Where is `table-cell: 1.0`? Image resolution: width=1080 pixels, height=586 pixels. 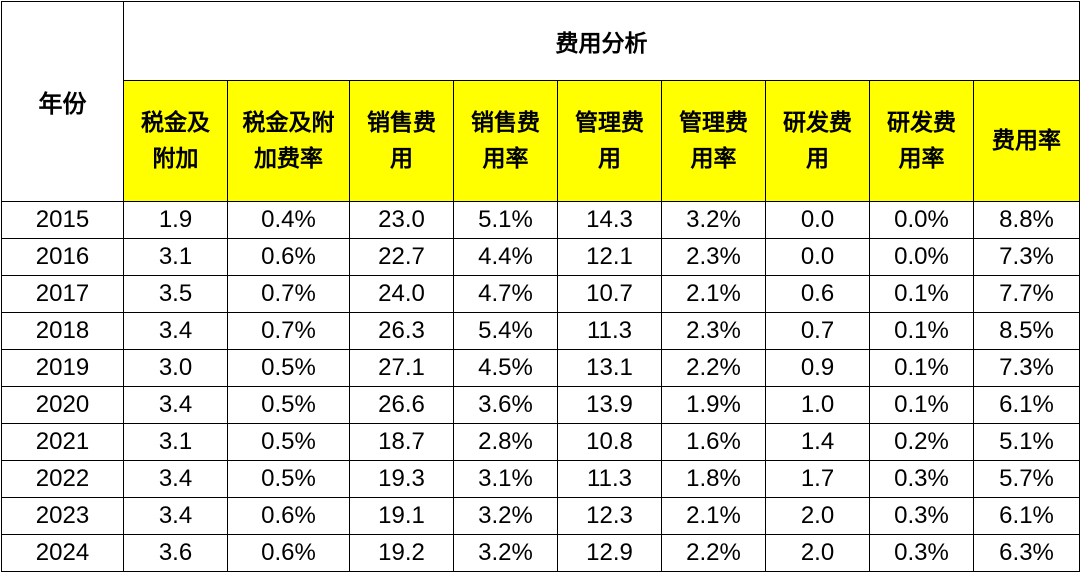
table-cell: 1.0 is located at coordinates (817, 405).